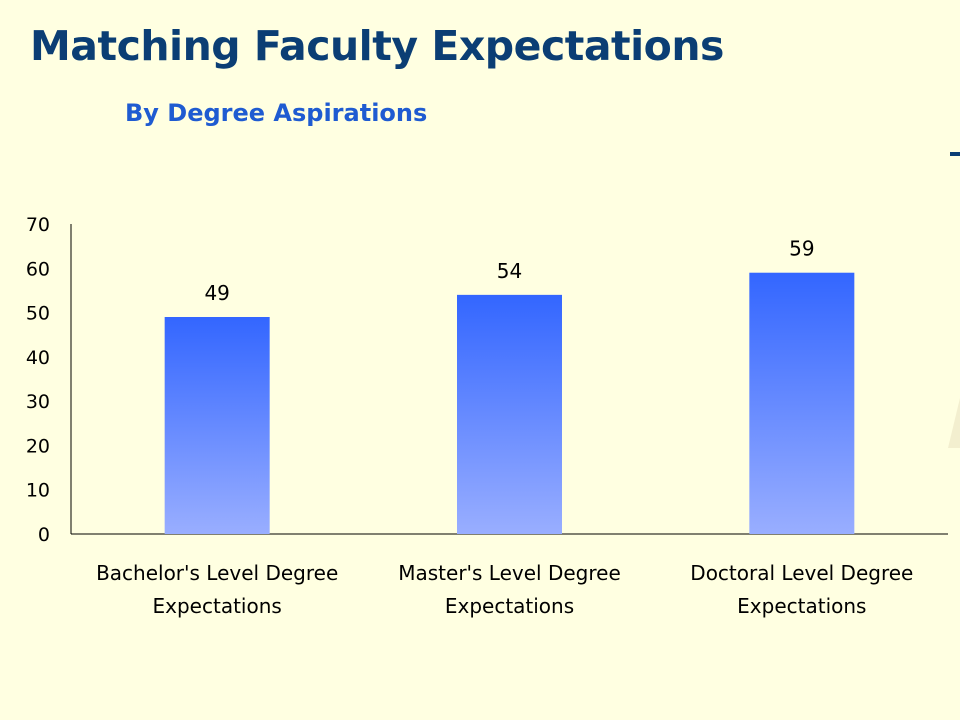 The image size is (960, 720). Describe the element at coordinates (38, 358) in the screenshot. I see `y-tick-label: 40` at that location.